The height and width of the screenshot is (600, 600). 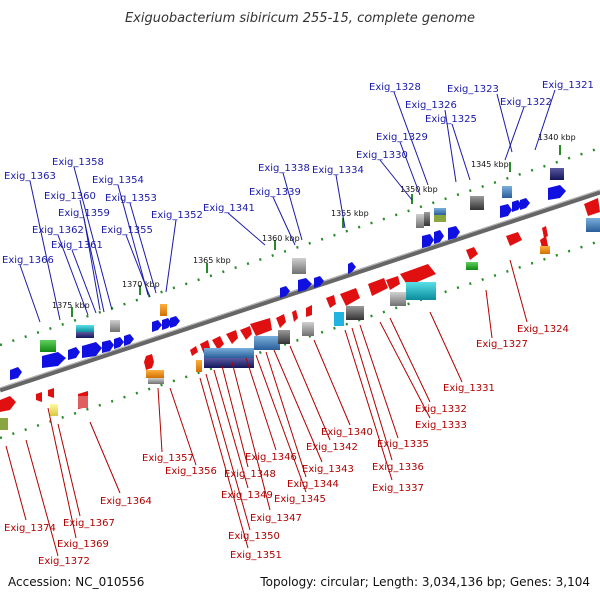 What do you see at coordinates (131, 198) in the screenshot?
I see `gene-label: Exig_1353` at bounding box center [131, 198].